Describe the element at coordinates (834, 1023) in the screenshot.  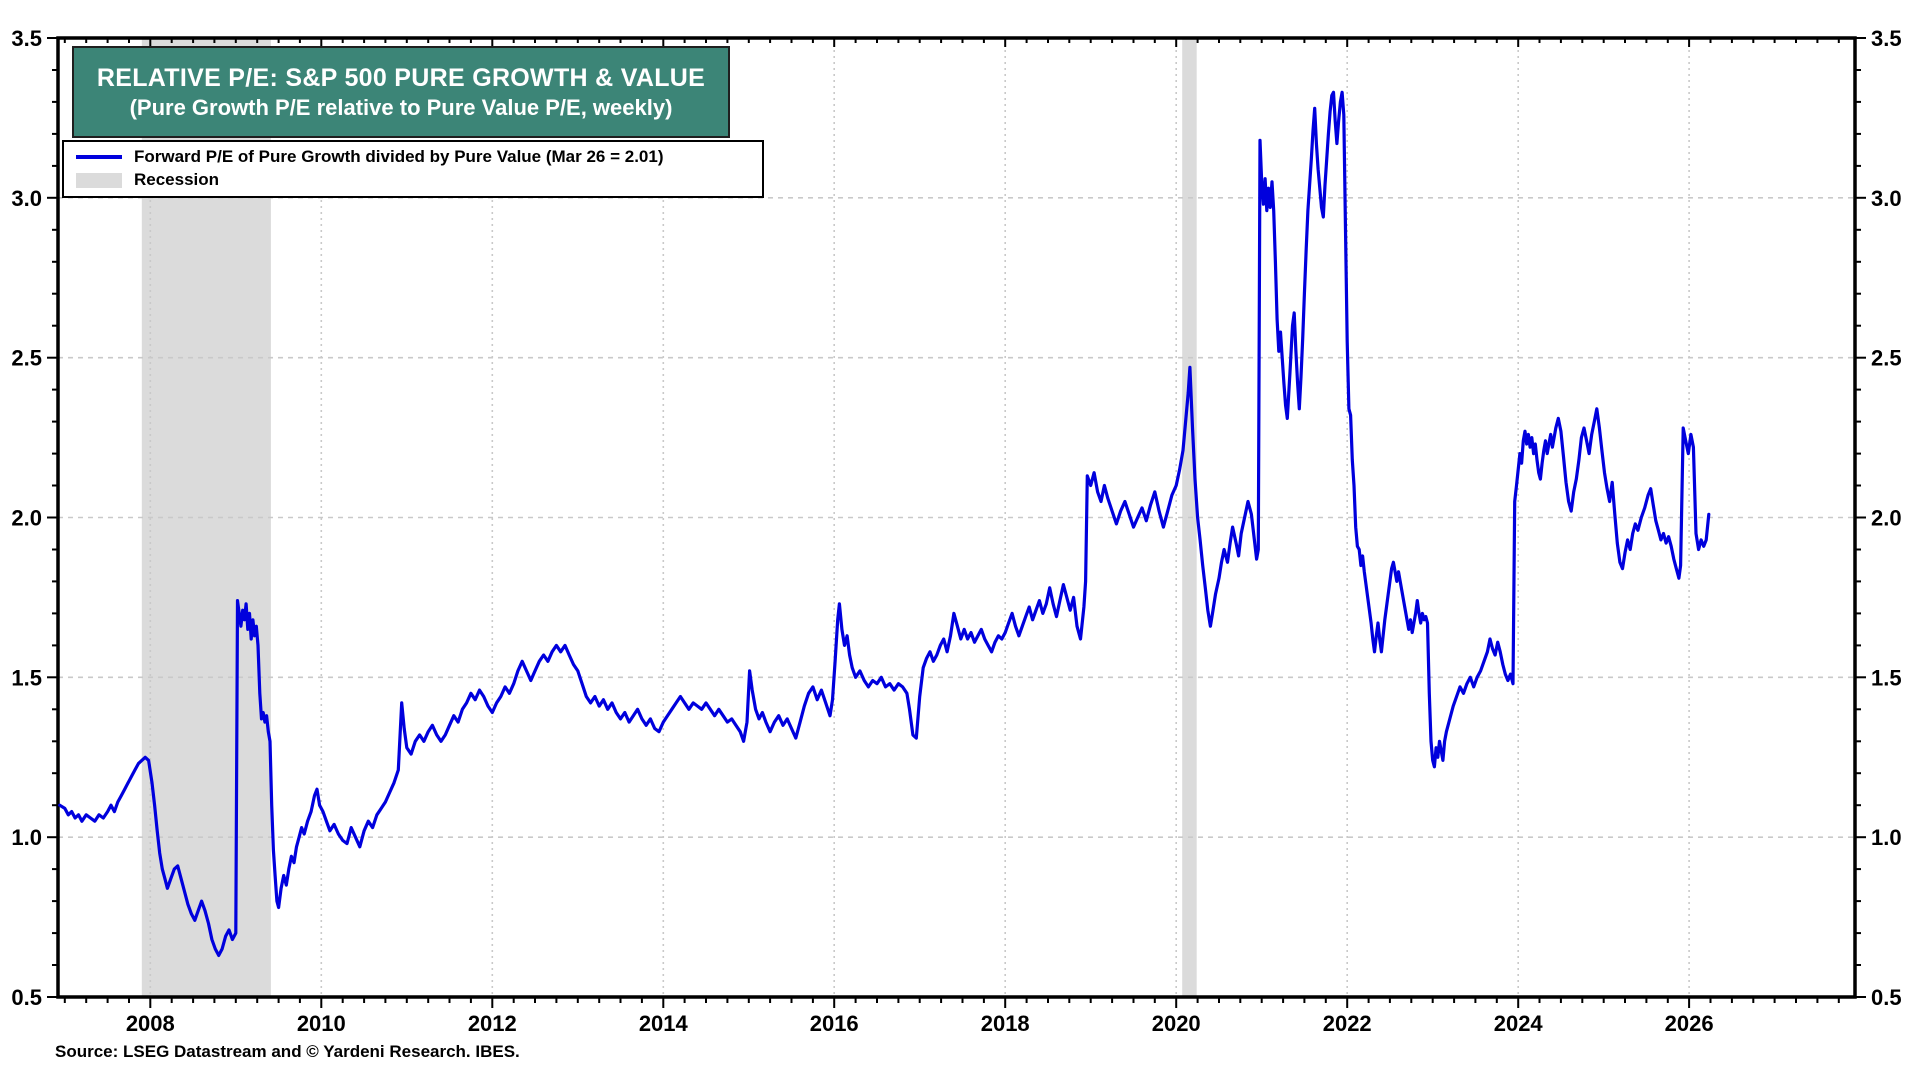
I see `svg-text: 2016` at that location.